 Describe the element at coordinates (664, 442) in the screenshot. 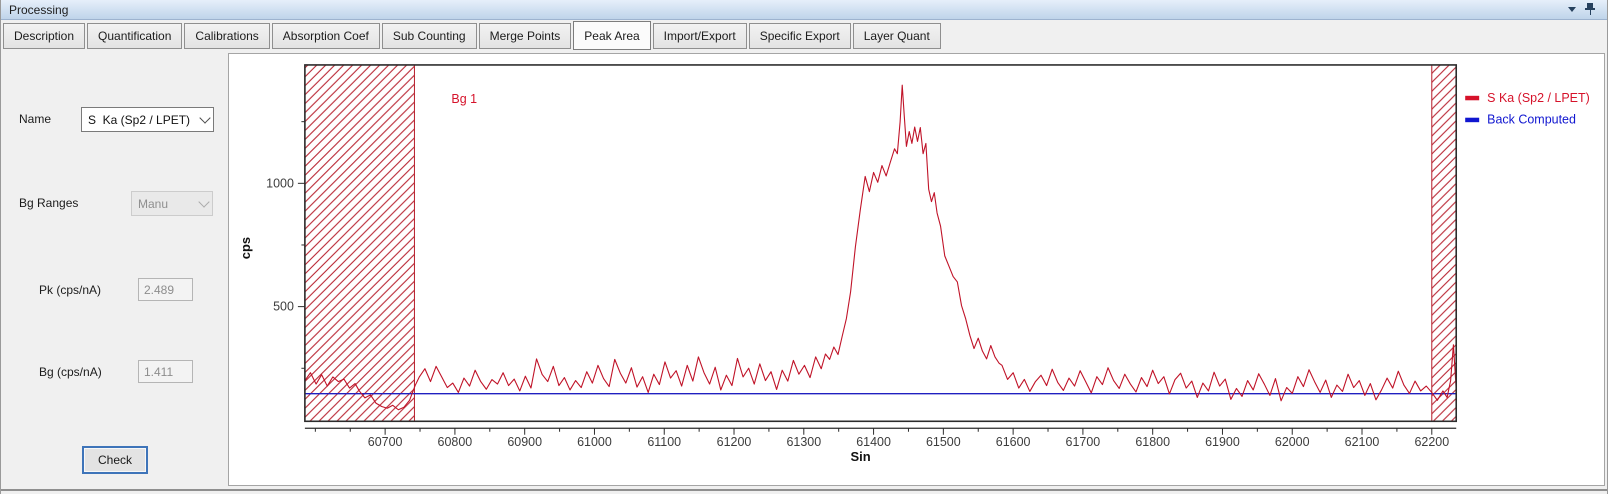

I see `x-tick-label: 61100` at that location.